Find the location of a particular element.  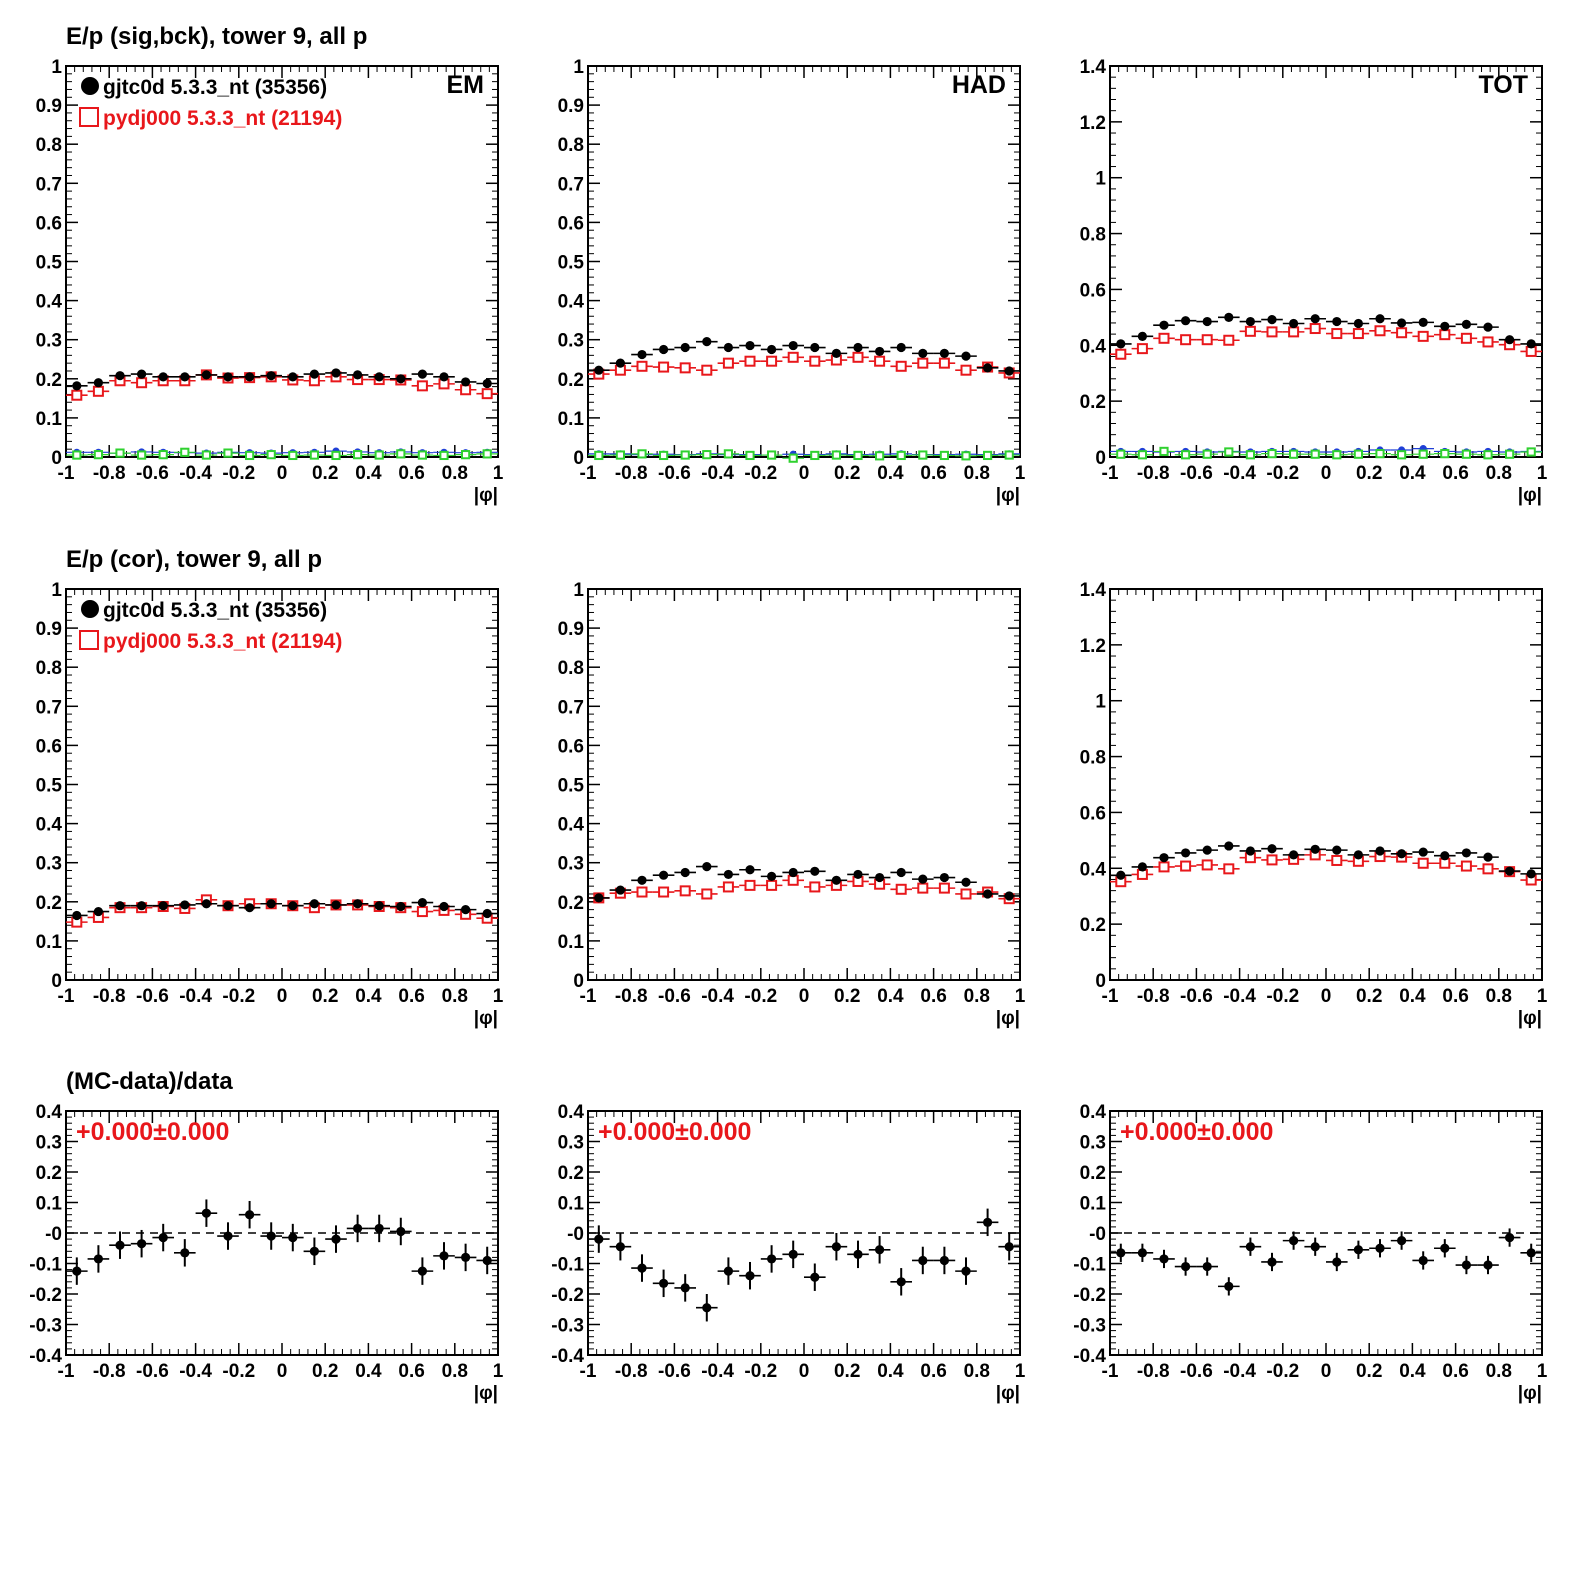

y-tick-label: 0.1 is located at coordinates (49, 1204).